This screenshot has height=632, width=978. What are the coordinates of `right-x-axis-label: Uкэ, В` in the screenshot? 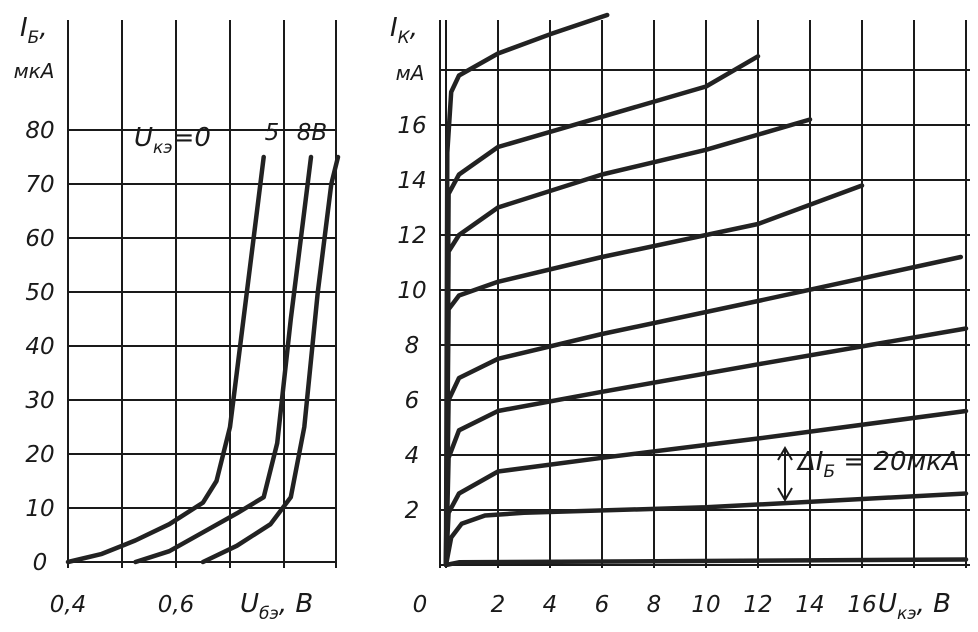 It's located at (914, 606).